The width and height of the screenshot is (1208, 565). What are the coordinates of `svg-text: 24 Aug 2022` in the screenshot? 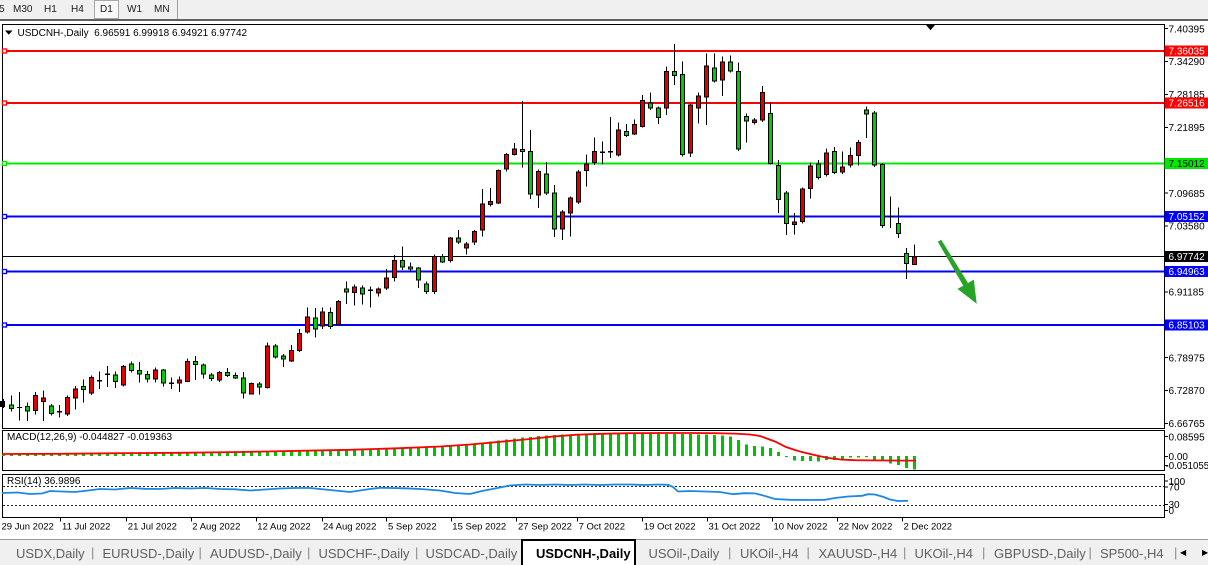 It's located at (349, 526).